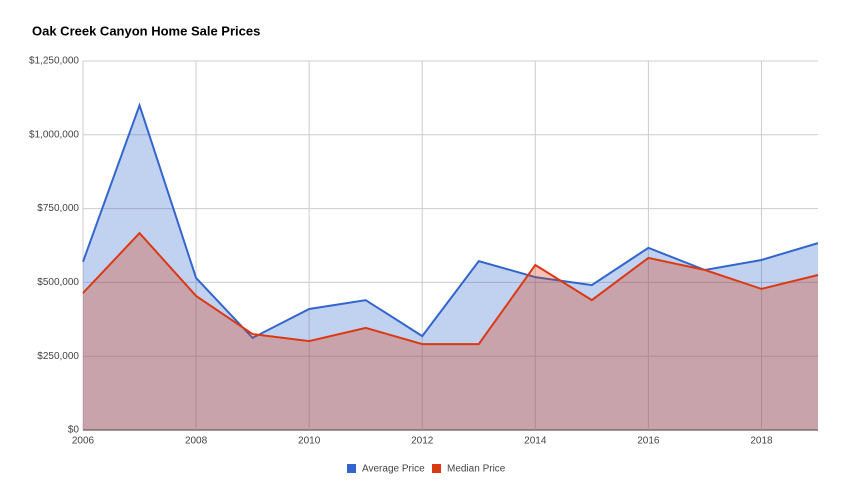 The image size is (850, 500). Describe the element at coordinates (54, 61) in the screenshot. I see `y-tick-label: $1,250,000` at that location.